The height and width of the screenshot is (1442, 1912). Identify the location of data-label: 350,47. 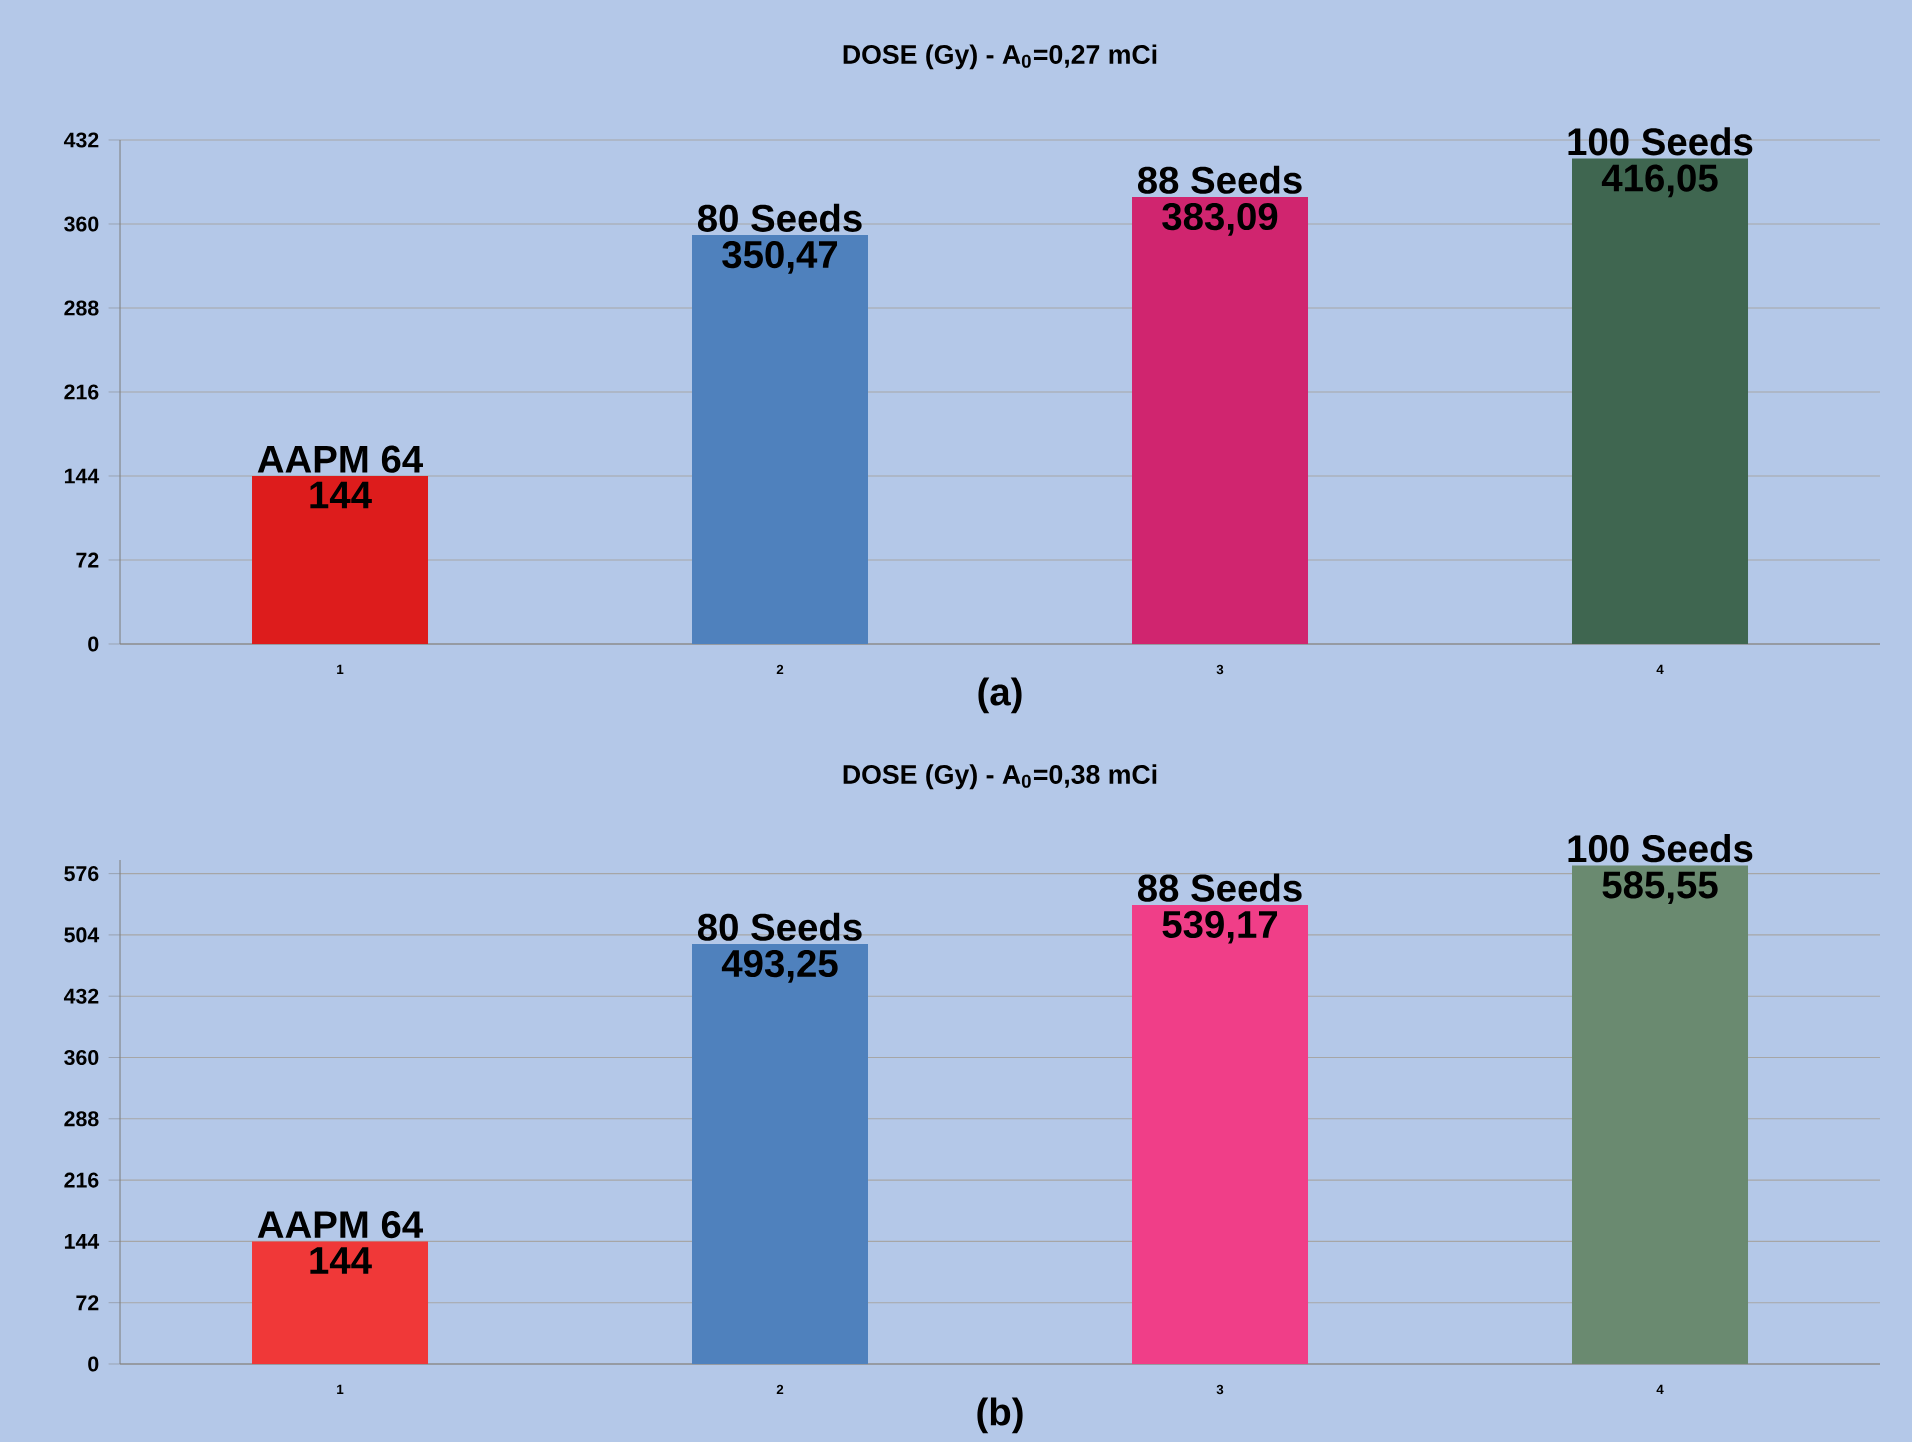
(780, 257).